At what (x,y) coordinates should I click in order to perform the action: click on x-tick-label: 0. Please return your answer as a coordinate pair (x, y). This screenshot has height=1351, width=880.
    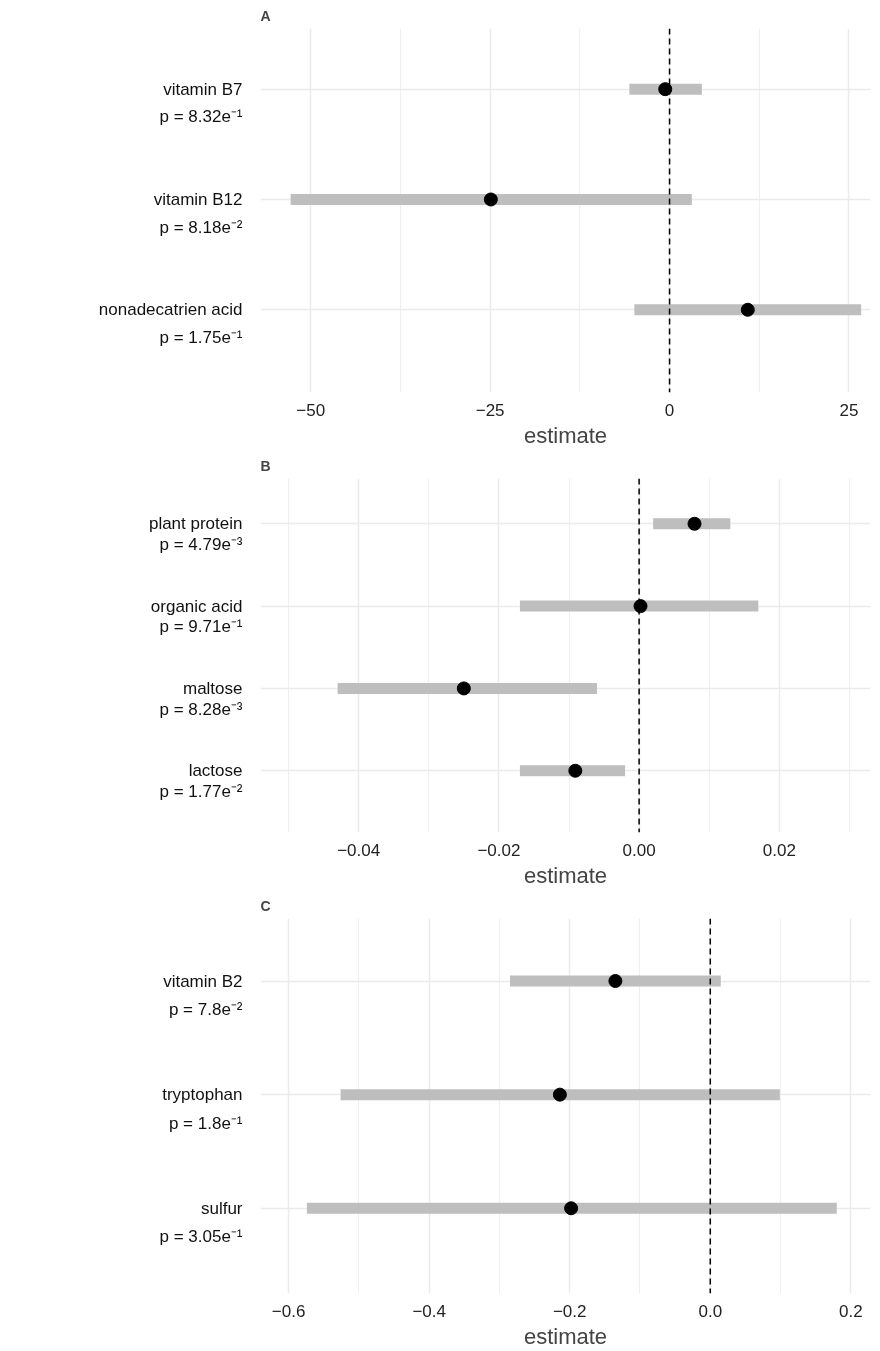
    Looking at the image, I should click on (669, 410).